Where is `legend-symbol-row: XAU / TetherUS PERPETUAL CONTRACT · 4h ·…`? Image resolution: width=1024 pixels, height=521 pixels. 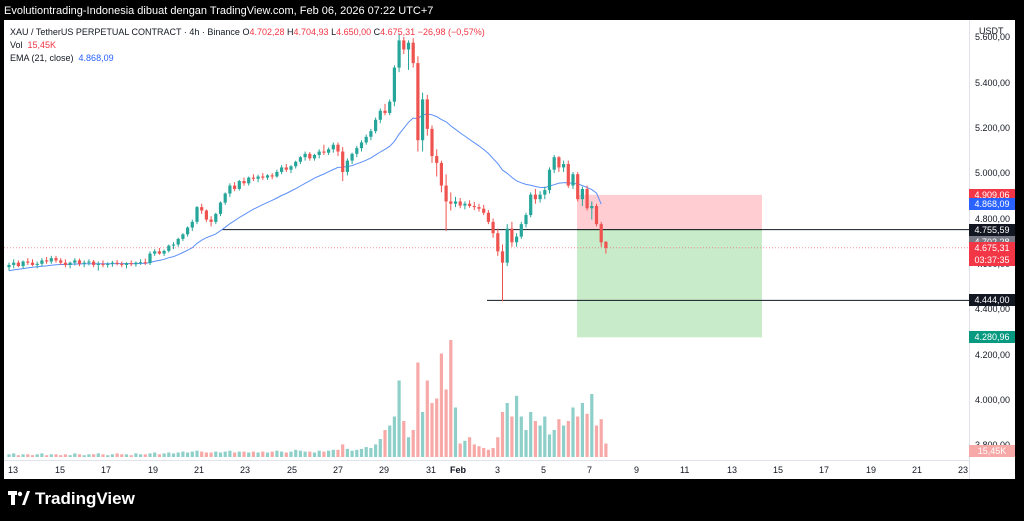 legend-symbol-row: XAU / TetherUS PERPETUAL CONTRACT · 4h ·… is located at coordinates (247, 32).